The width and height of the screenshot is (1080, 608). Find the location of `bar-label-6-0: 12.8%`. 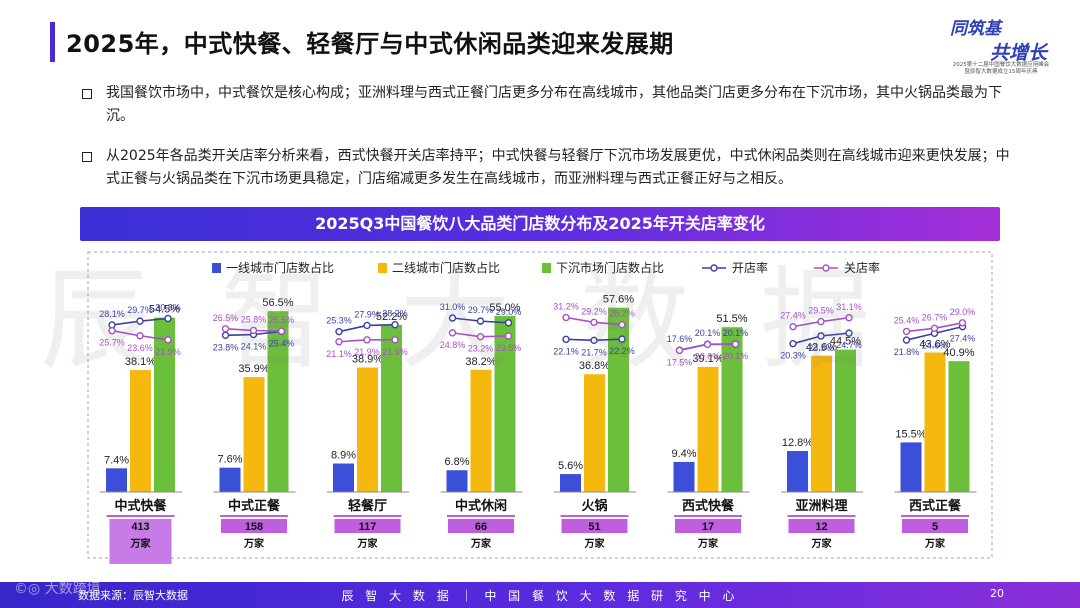

bar-label-6-0: 12.8% is located at coordinates (797, 443).